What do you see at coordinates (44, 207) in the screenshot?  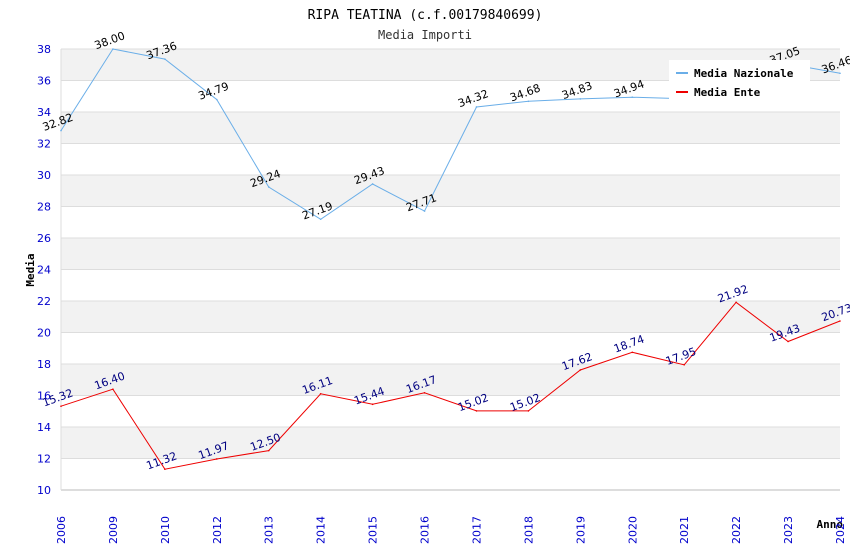 I see `y-tick-label: 28` at bounding box center [44, 207].